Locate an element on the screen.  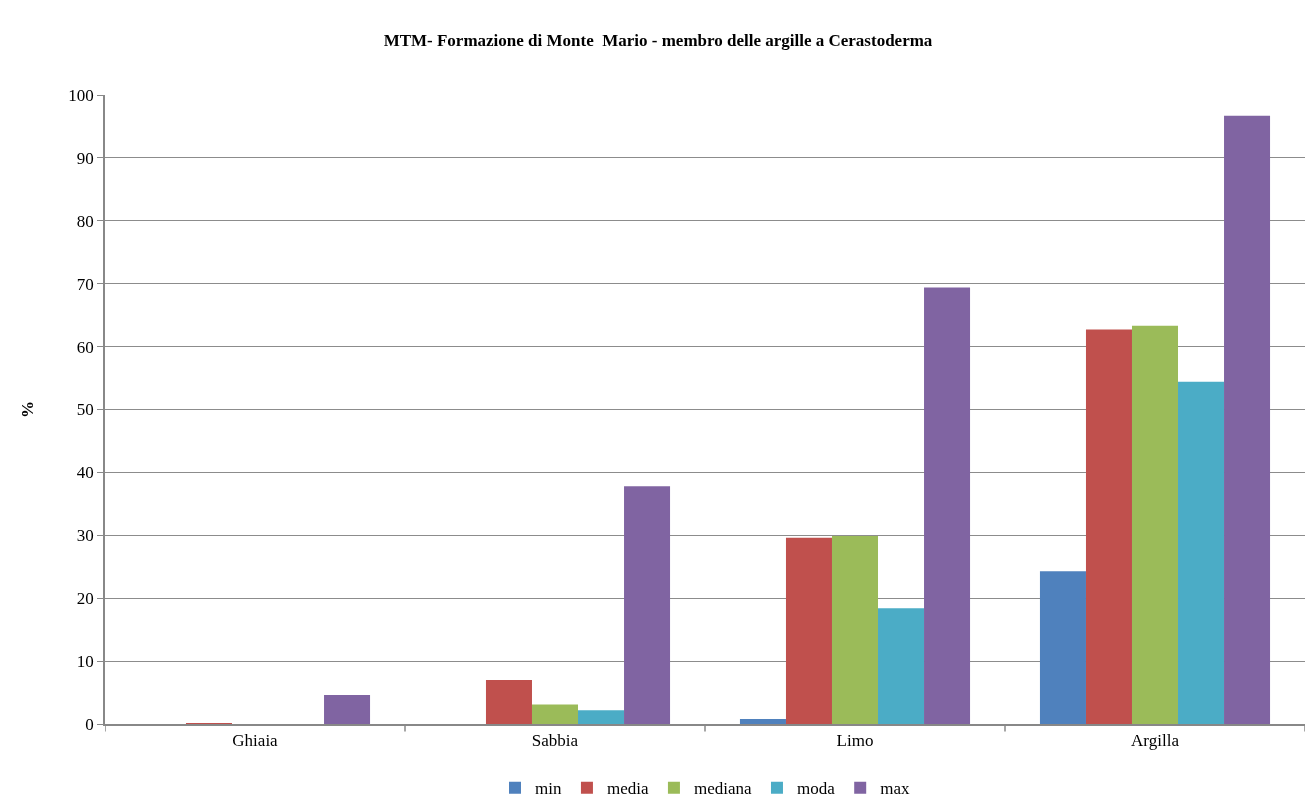
y-tick-label: 60 is located at coordinates (85, 347).